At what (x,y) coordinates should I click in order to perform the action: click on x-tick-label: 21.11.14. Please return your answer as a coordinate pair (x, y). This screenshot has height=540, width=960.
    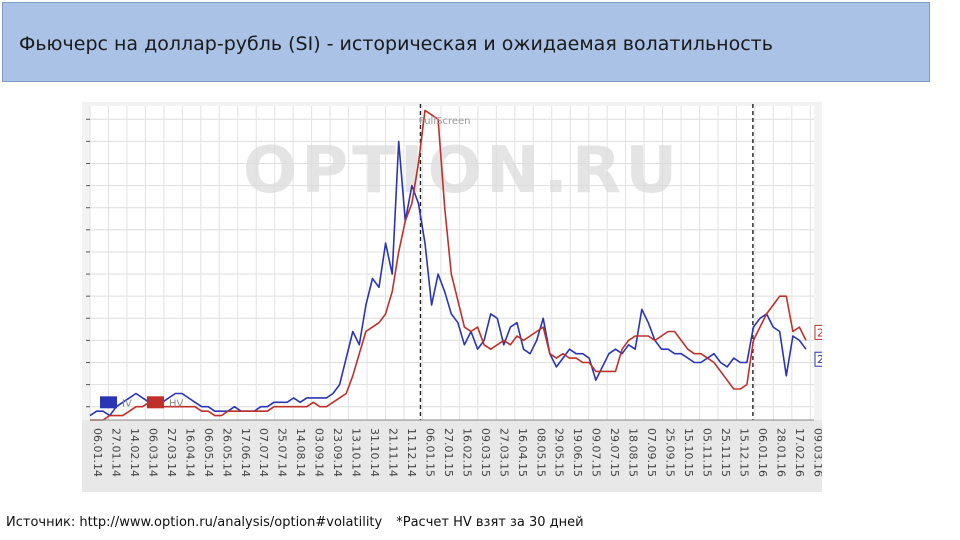
    Looking at the image, I should click on (393, 452).